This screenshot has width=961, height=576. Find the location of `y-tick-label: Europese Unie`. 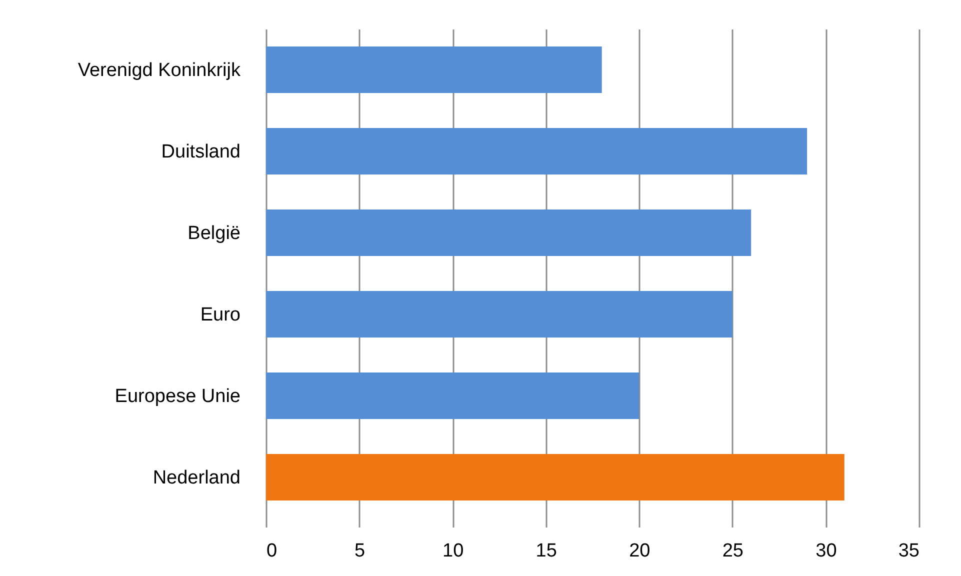

y-tick-label: Europese Unie is located at coordinates (177, 396).